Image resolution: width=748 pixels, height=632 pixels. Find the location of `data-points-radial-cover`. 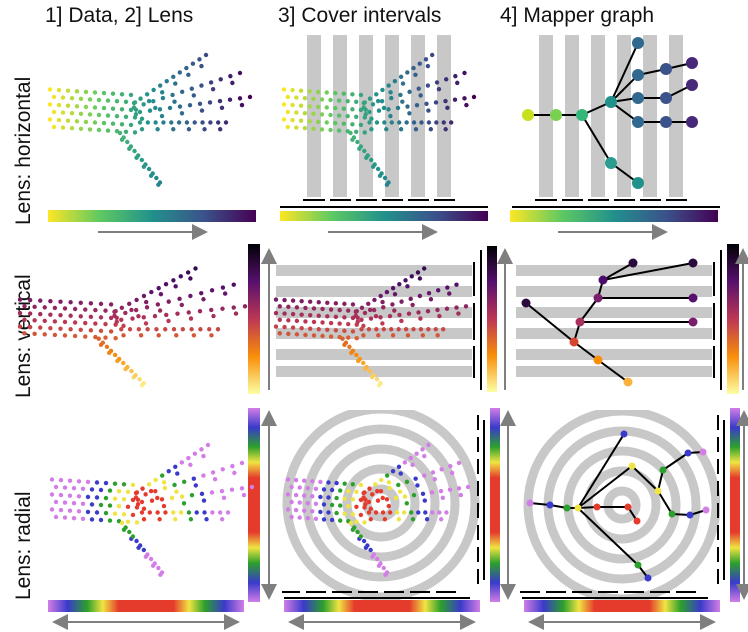

data-points-radial-cover is located at coordinates (378, 509).